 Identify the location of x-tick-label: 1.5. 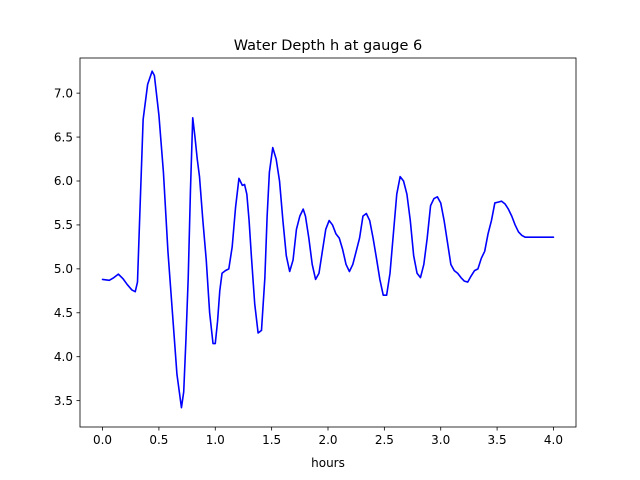
(271, 440).